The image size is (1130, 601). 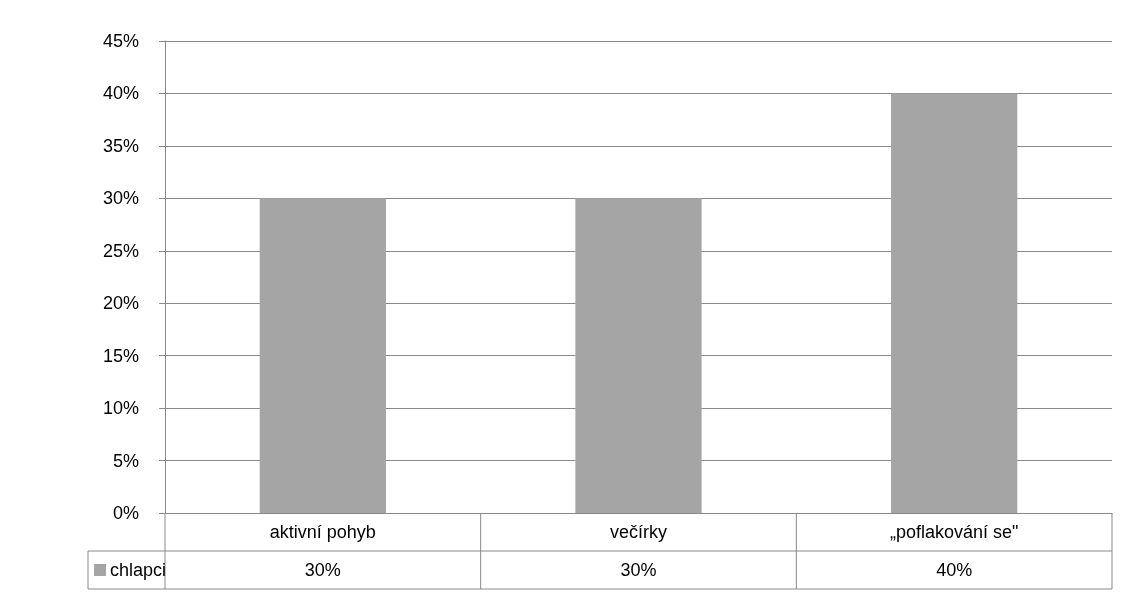 What do you see at coordinates (125, 460) in the screenshot?
I see `y-tick-label: 5%` at bounding box center [125, 460].